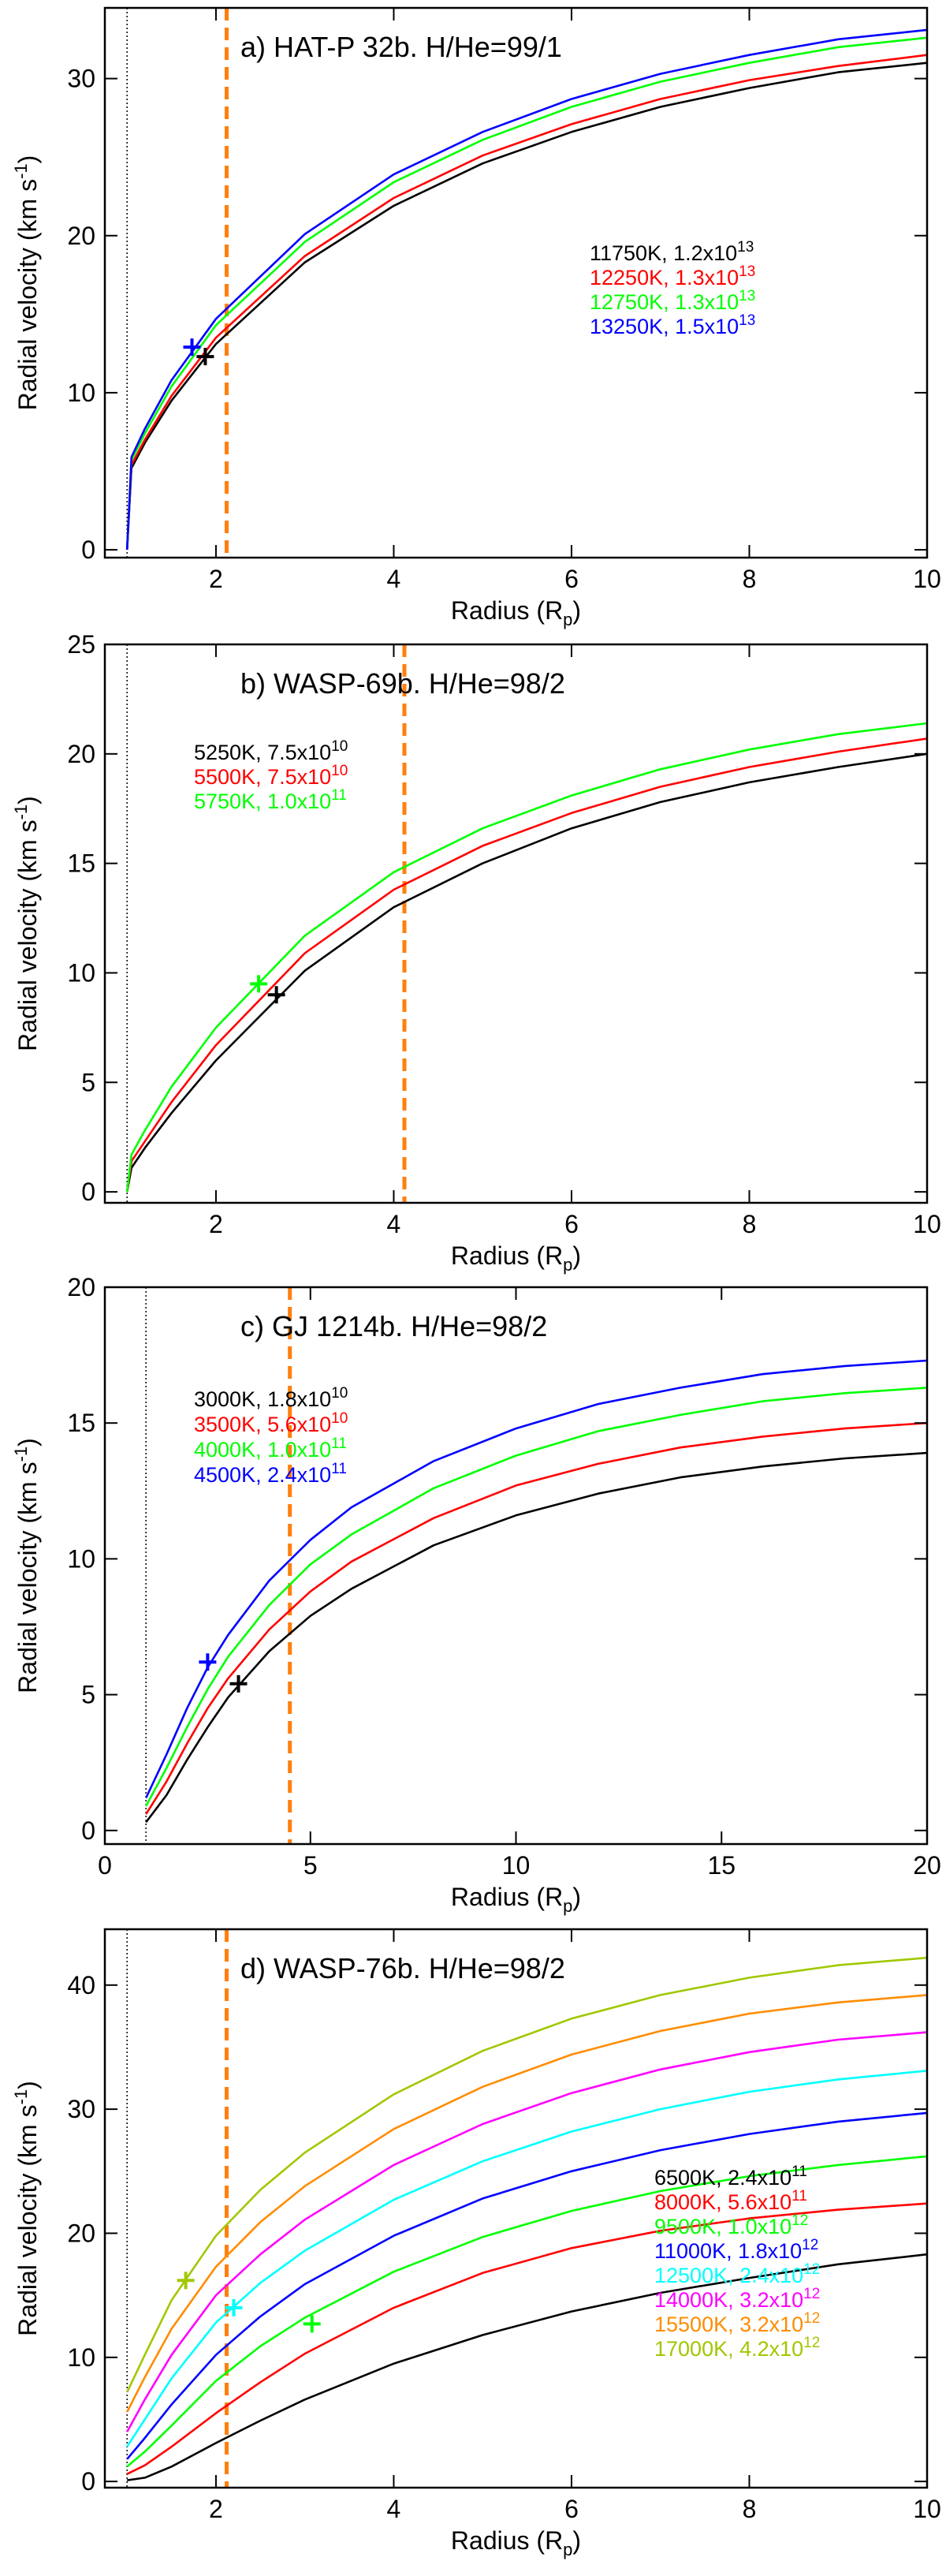  What do you see at coordinates (737, 2299) in the screenshot?
I see `legend-entry: 14000K, 3.2x1012` at bounding box center [737, 2299].